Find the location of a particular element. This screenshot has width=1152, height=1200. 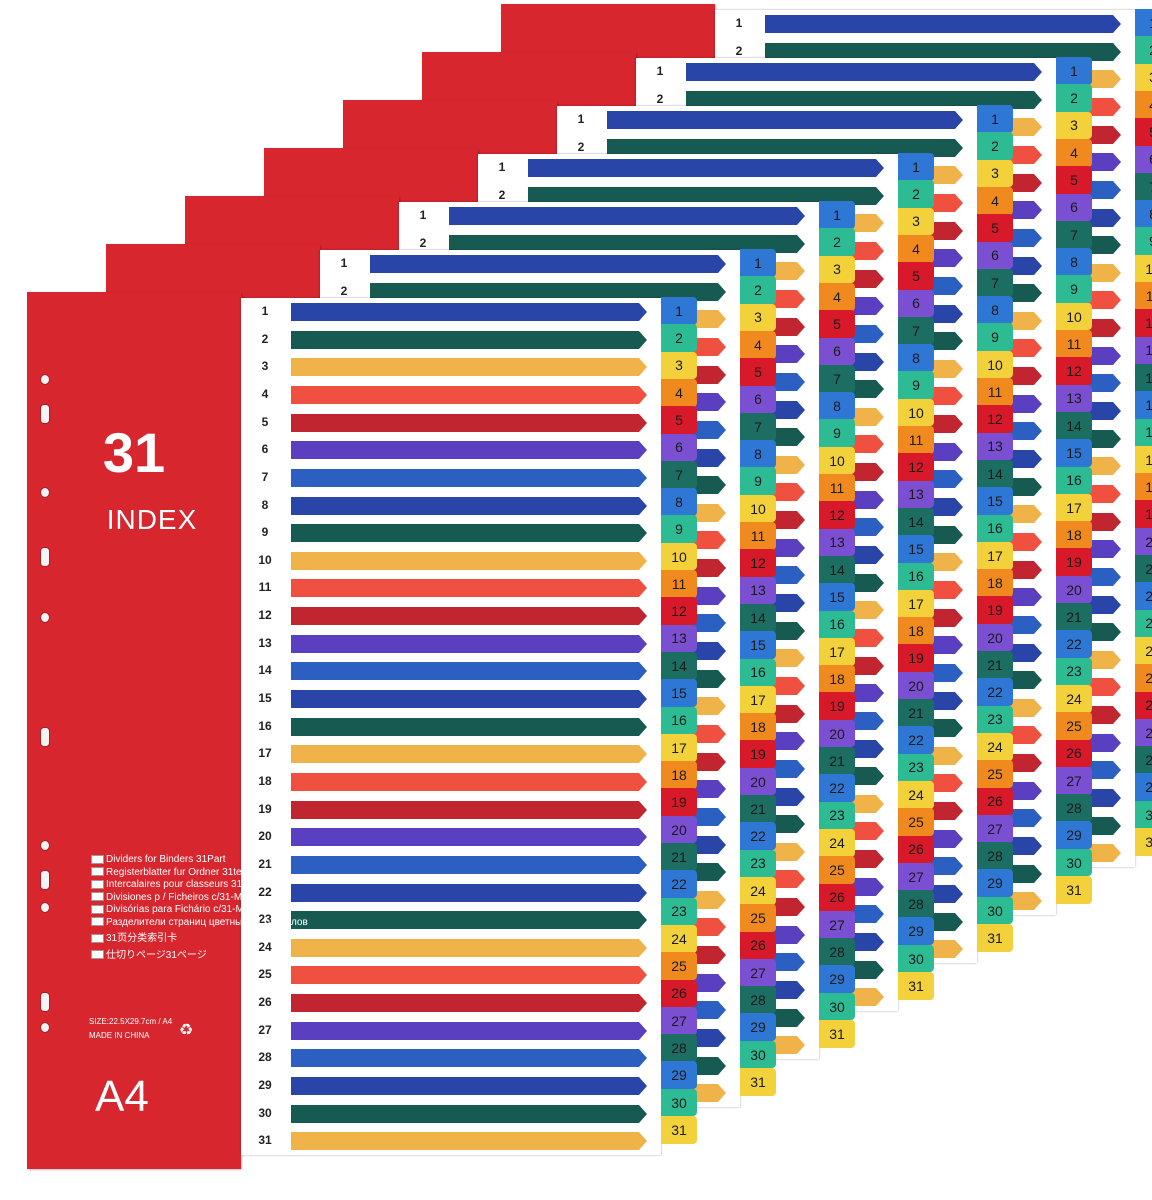

divider-tab: 11 is located at coordinates (1074, 344).